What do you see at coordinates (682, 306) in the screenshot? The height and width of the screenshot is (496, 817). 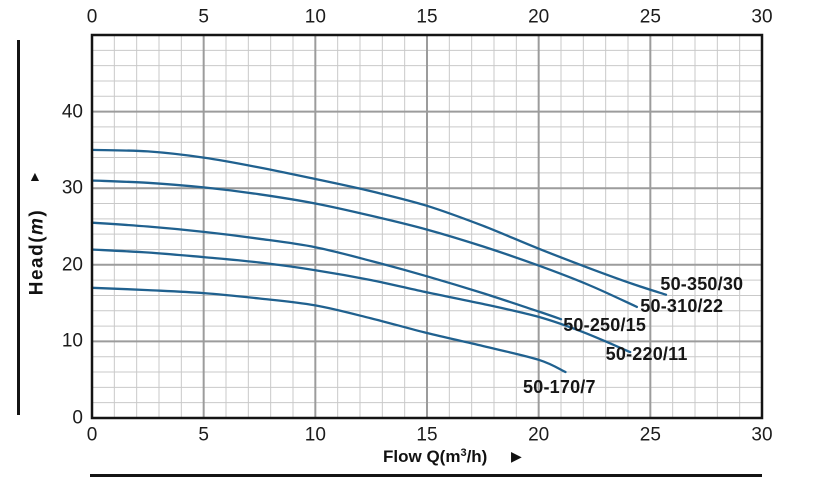 I see `curve-label: 50-310/22` at bounding box center [682, 306].